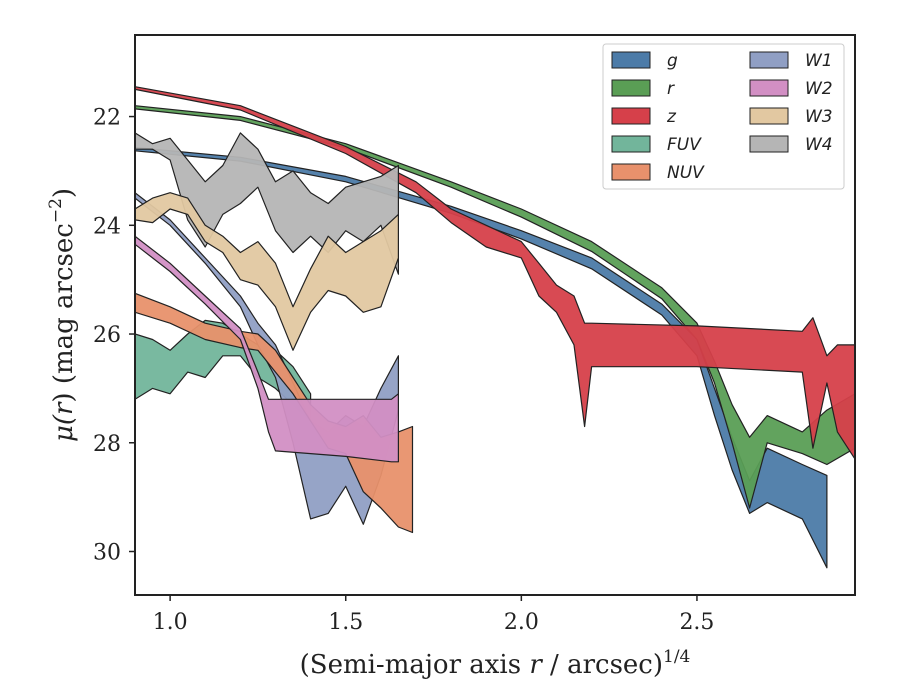 The image size is (900, 700). Describe the element at coordinates (658, 173) in the screenshot. I see `legend-entry-NUV: NUV` at that location.